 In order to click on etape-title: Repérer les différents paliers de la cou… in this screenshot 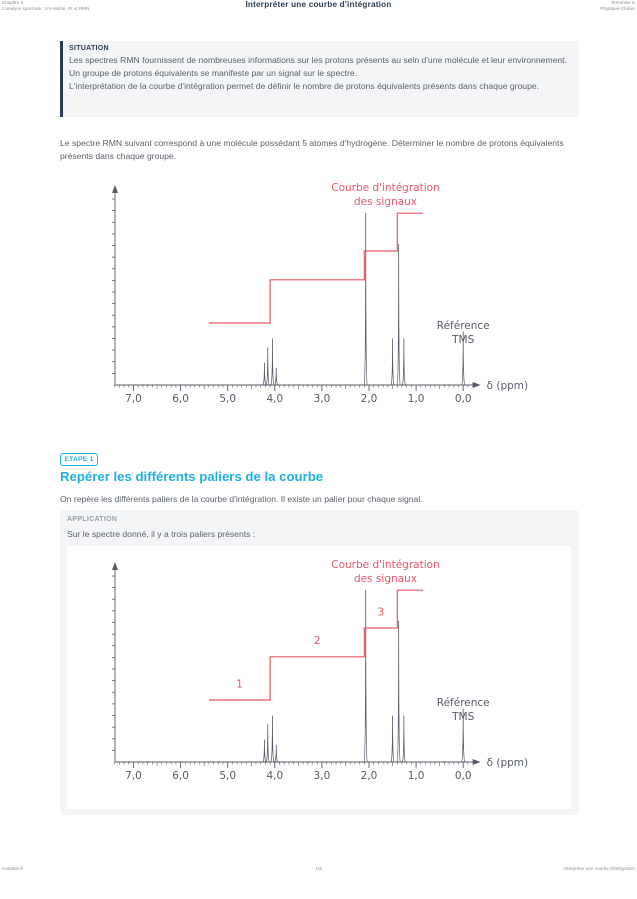, I will do `click(192, 476)`.